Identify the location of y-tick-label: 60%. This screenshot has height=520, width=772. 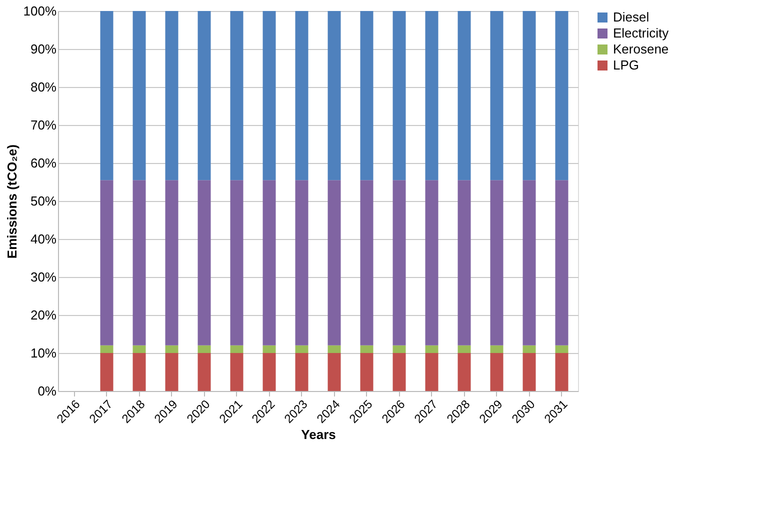
(43, 163).